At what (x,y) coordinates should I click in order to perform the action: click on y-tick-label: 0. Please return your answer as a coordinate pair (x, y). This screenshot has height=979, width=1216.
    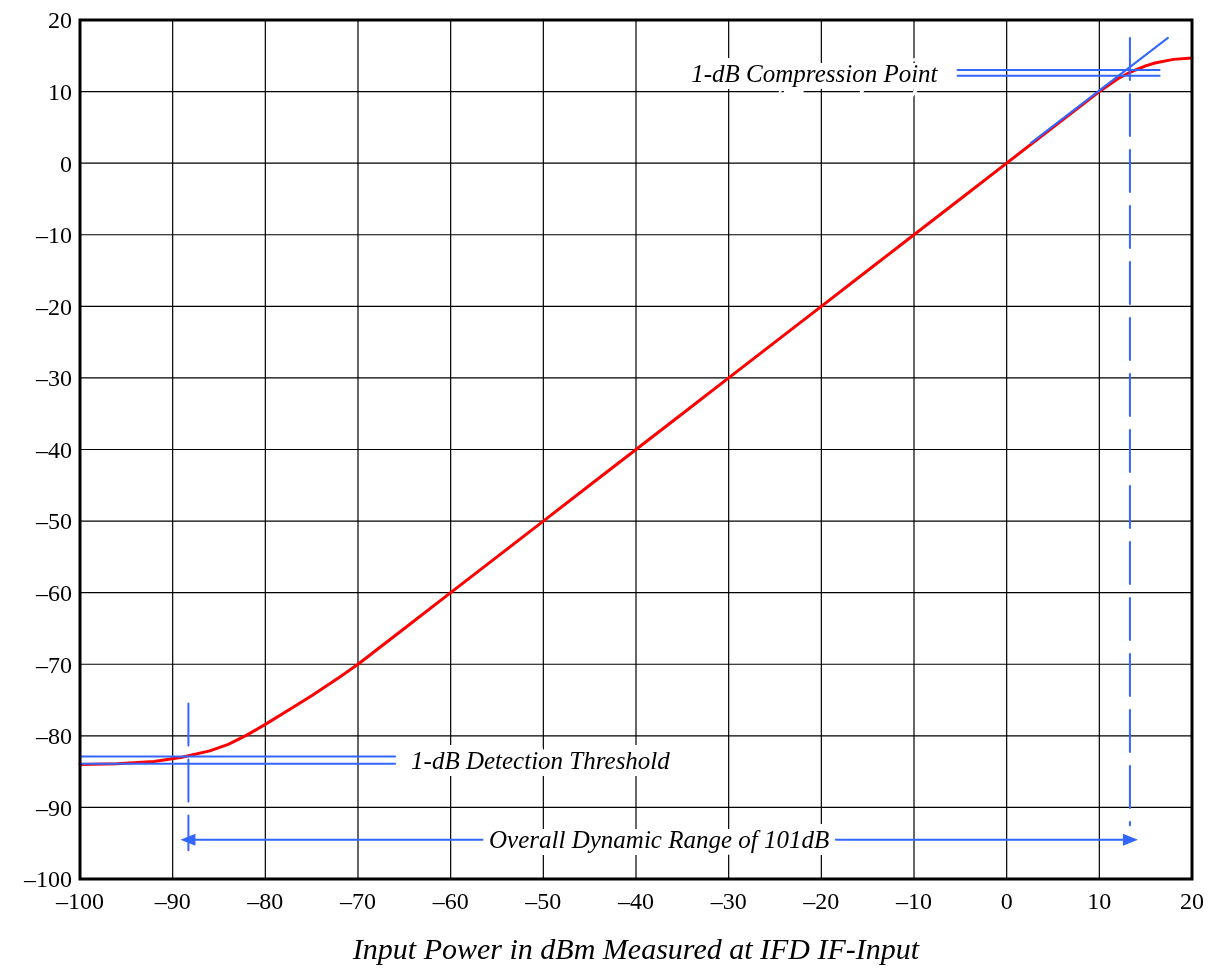
    Looking at the image, I should click on (66, 163).